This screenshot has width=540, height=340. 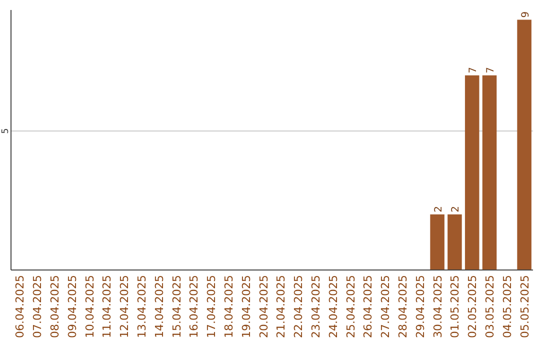 I want to click on y-tick-label: 5, so click(x=6, y=131).